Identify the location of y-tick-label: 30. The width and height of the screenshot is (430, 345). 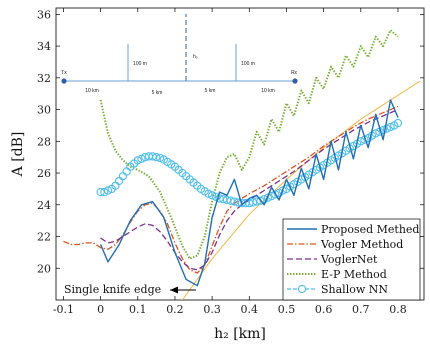
(44, 110).